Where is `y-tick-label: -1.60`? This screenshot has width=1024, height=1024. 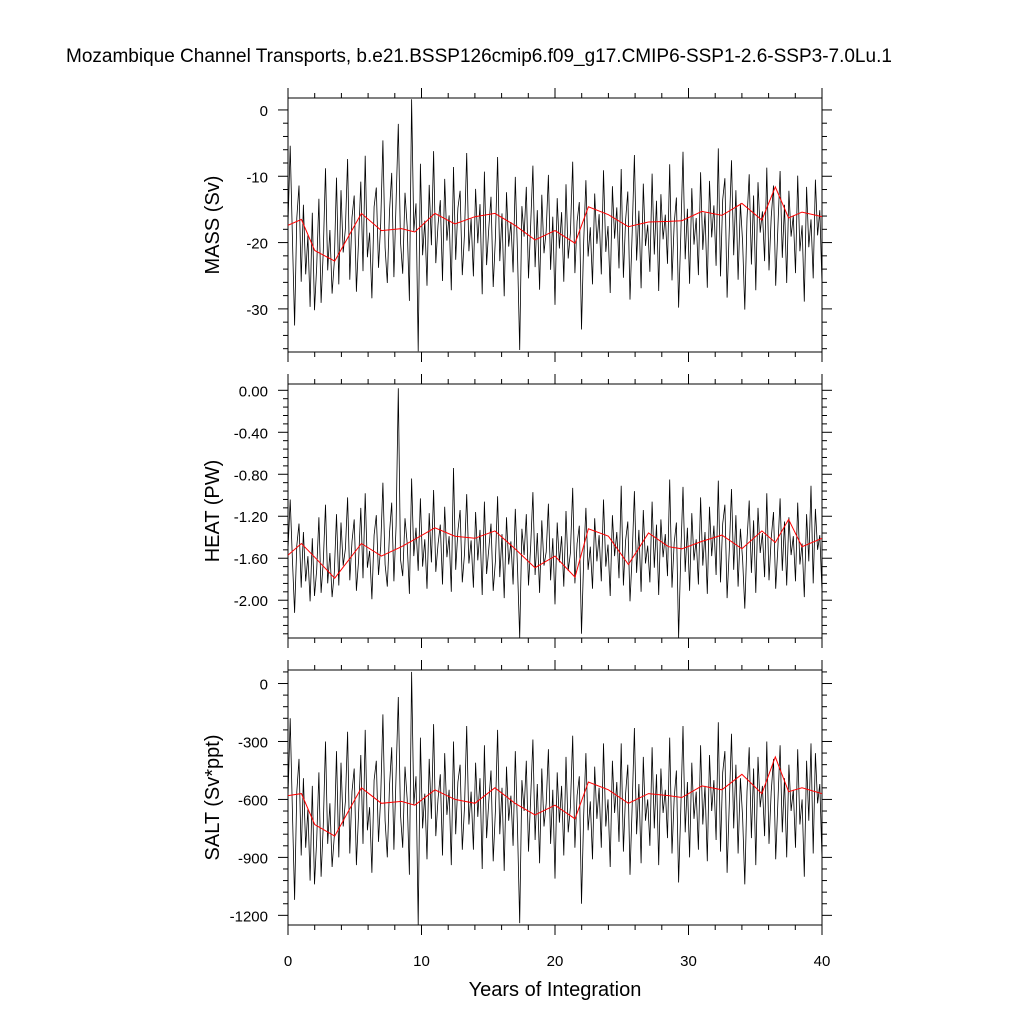
y-tick-label: -1.60 is located at coordinates (251, 559).